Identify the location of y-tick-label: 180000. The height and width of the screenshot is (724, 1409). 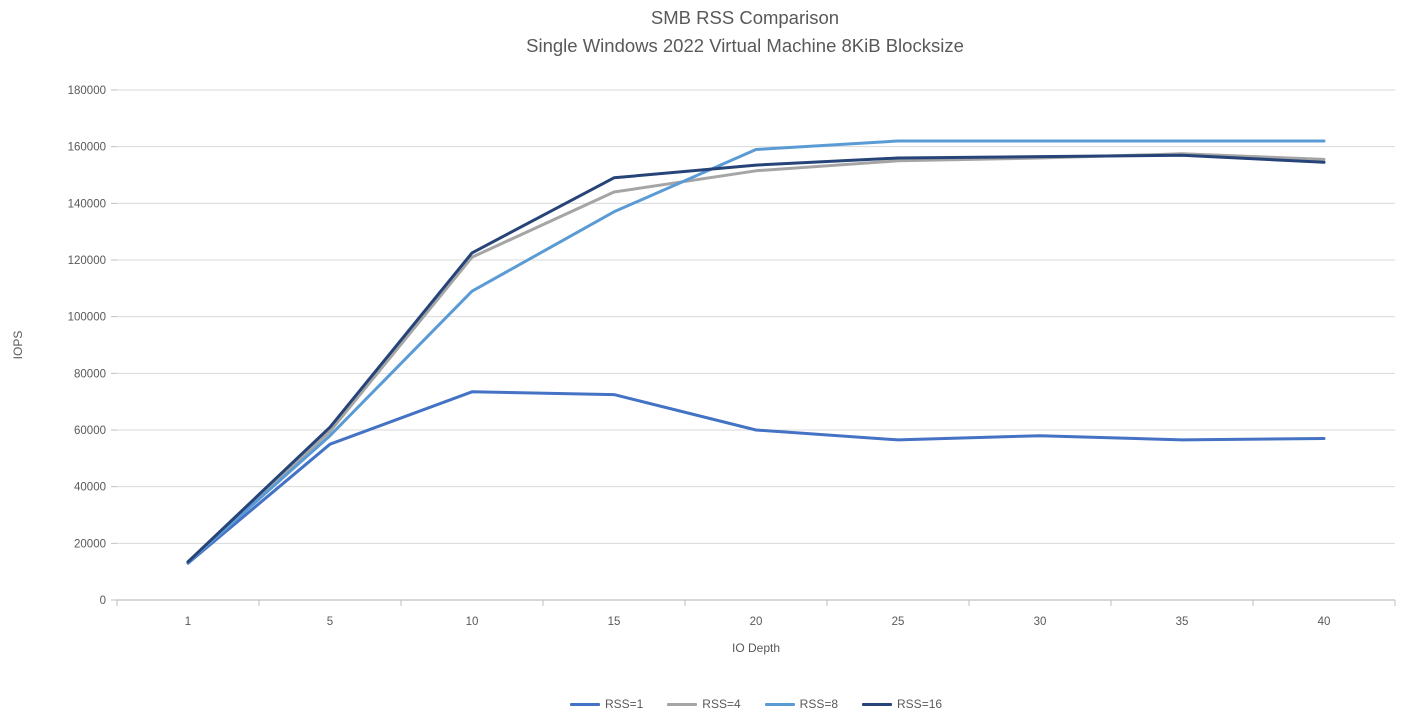
(87, 91).